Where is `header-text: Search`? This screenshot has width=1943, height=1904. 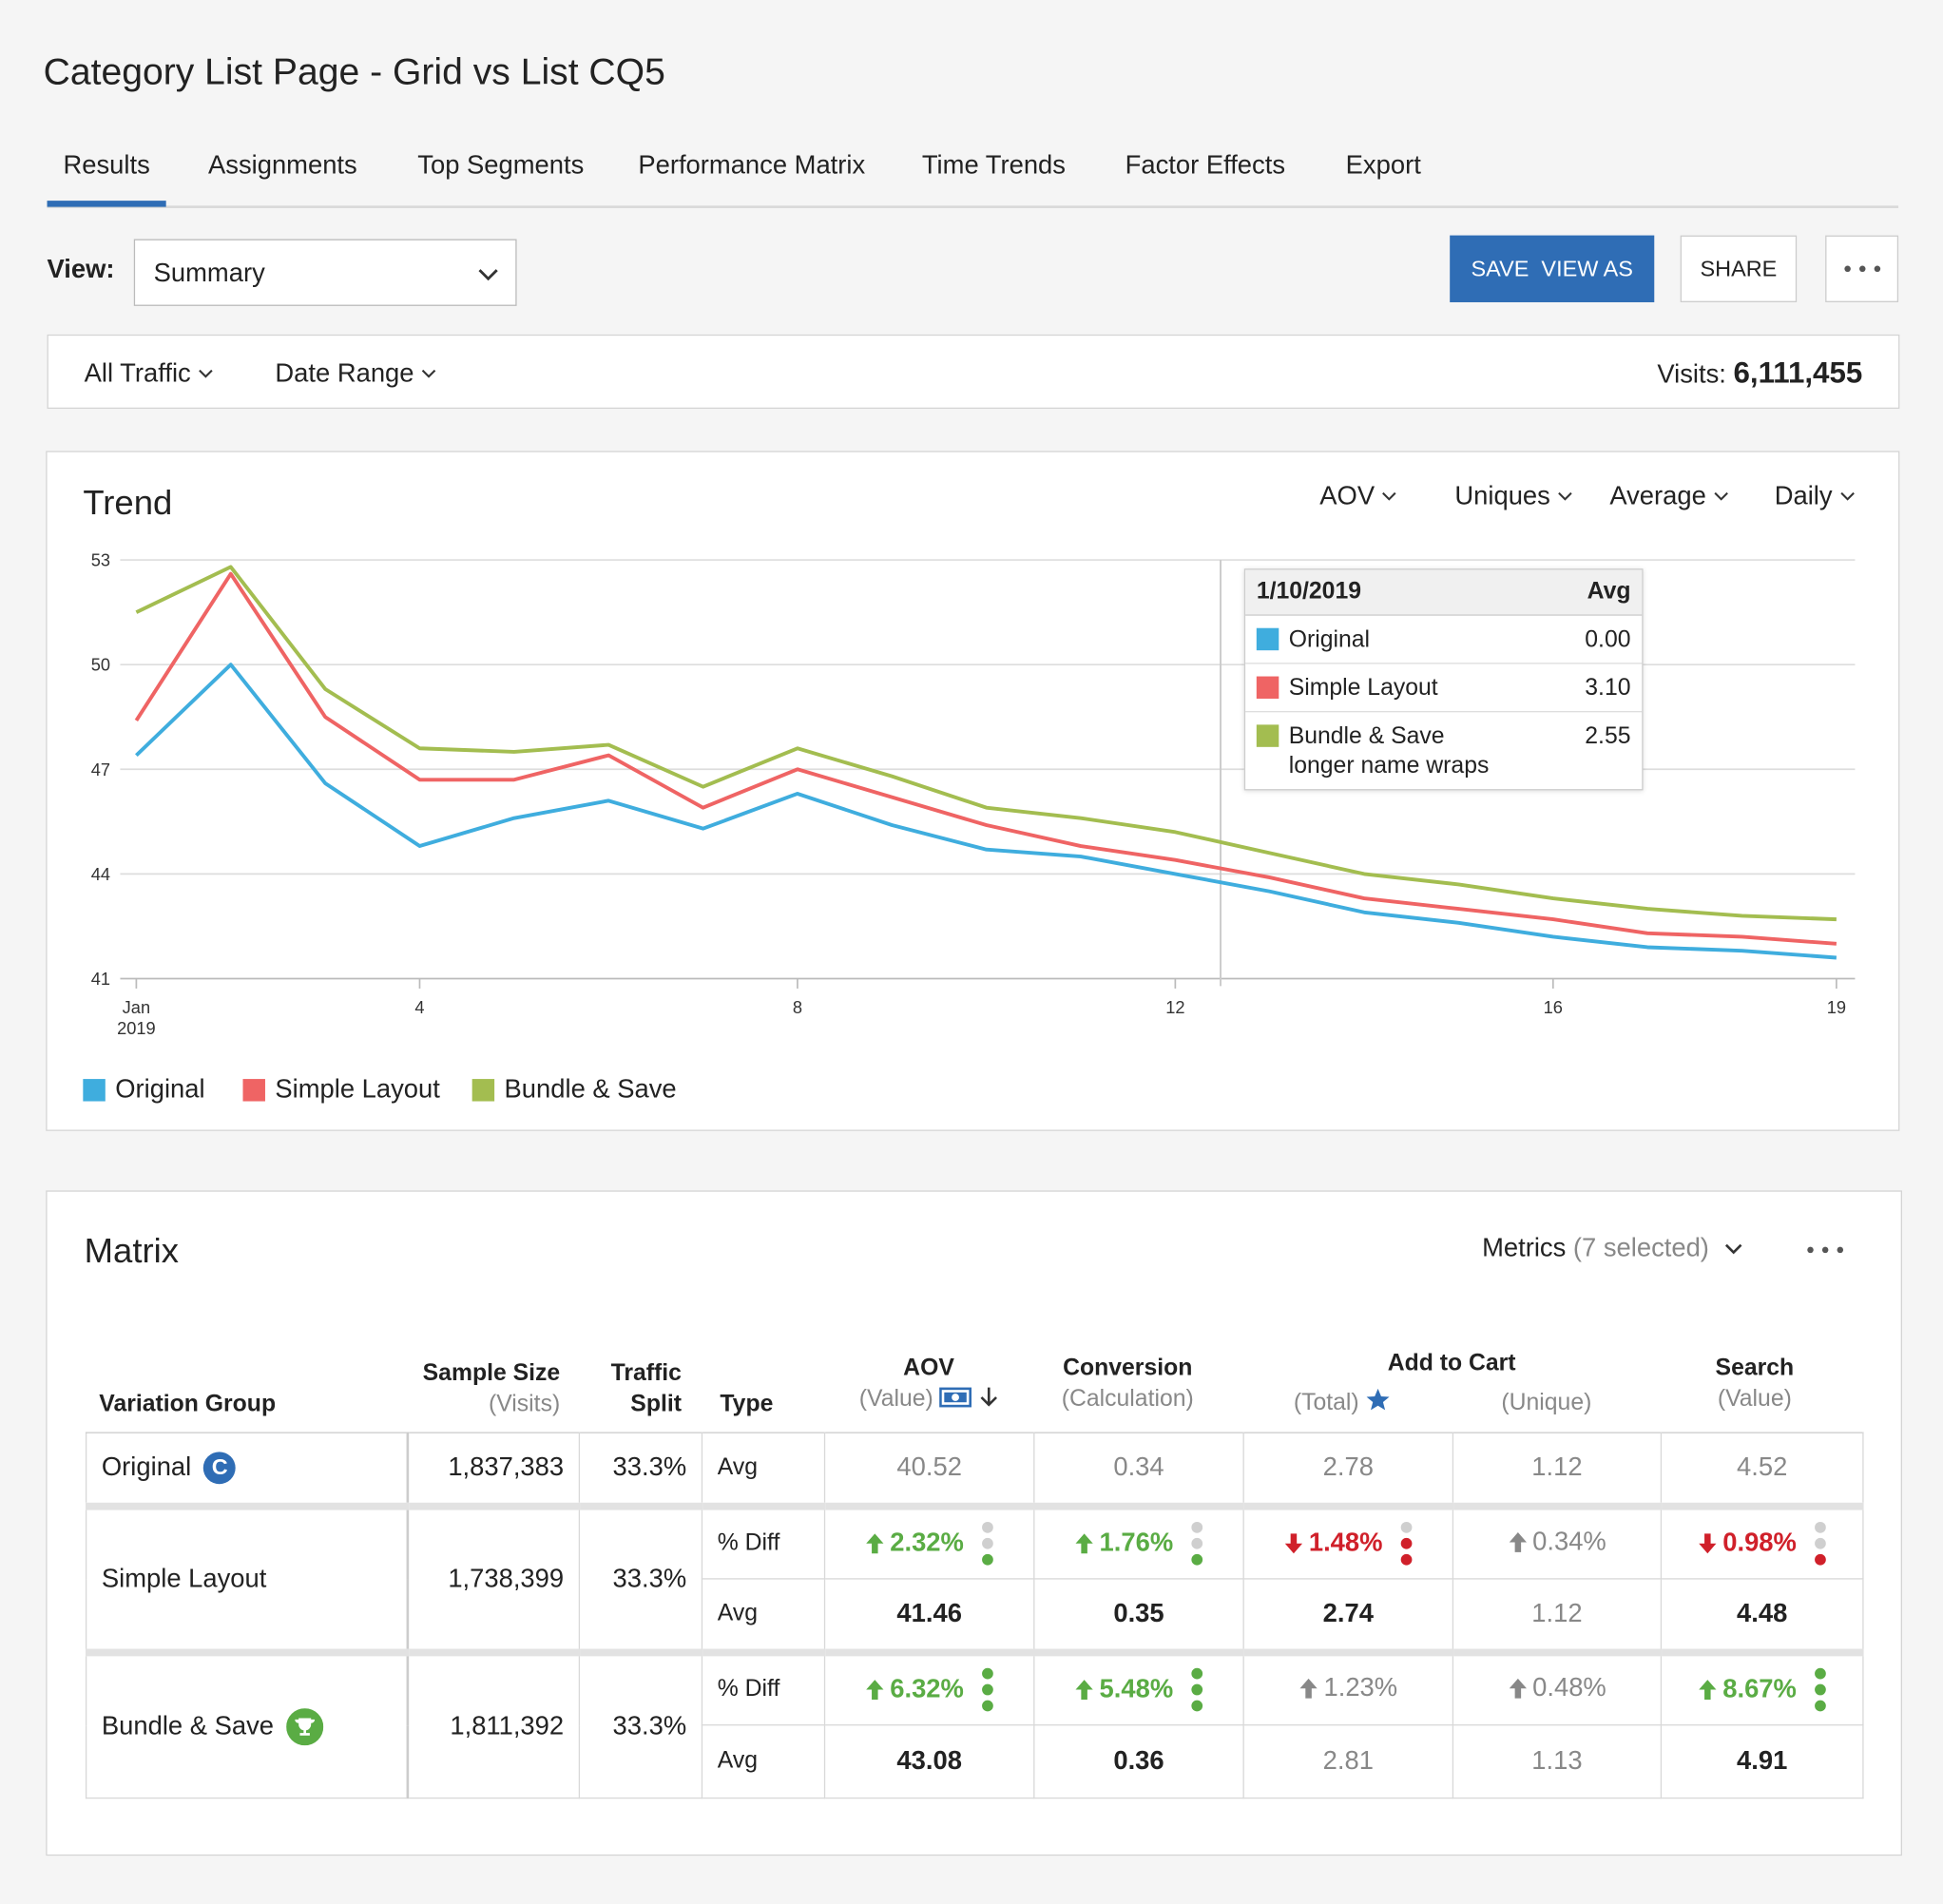
header-text: Search is located at coordinates (1755, 1368).